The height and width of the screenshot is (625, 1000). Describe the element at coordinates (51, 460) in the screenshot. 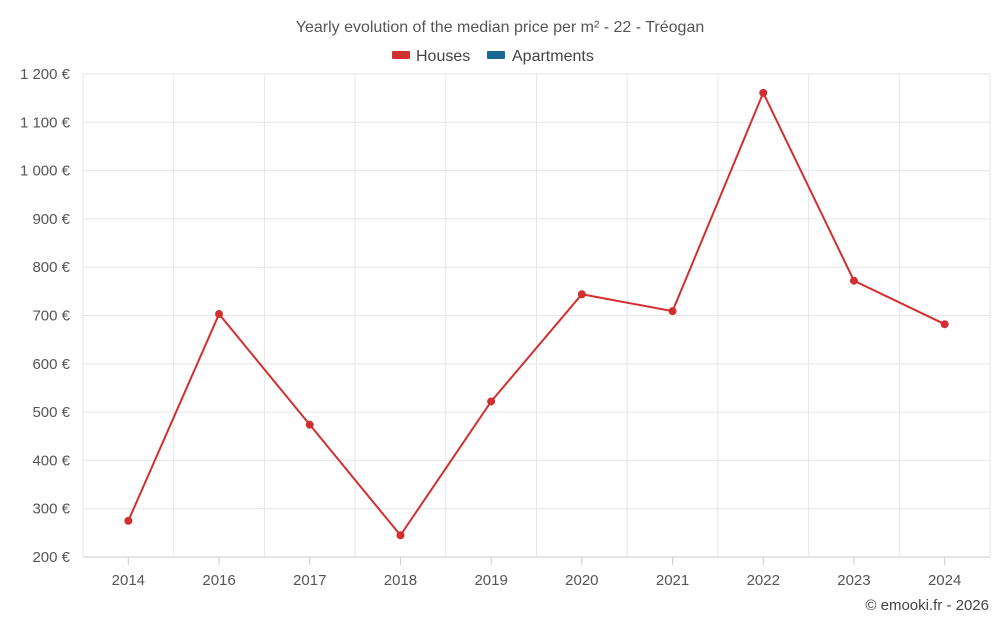

I see `y-tick-label: 400 €` at that location.